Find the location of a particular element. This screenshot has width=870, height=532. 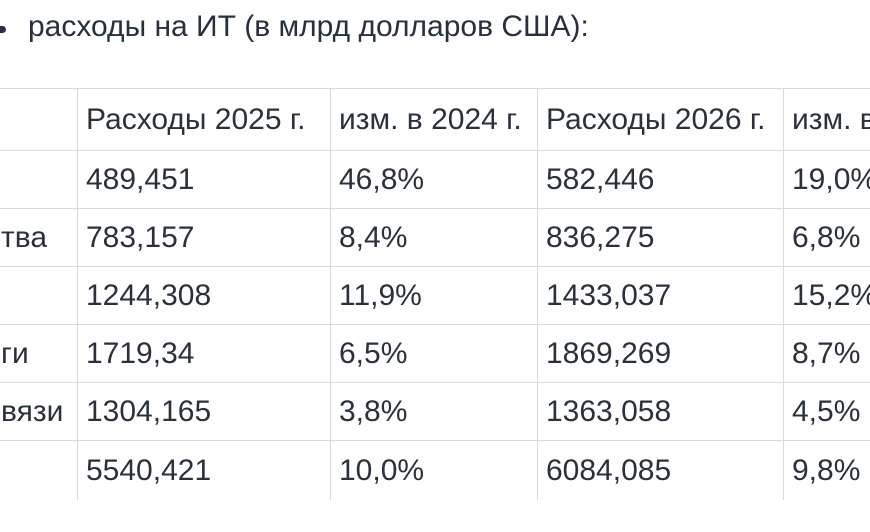

header-row-label is located at coordinates (39, 119).